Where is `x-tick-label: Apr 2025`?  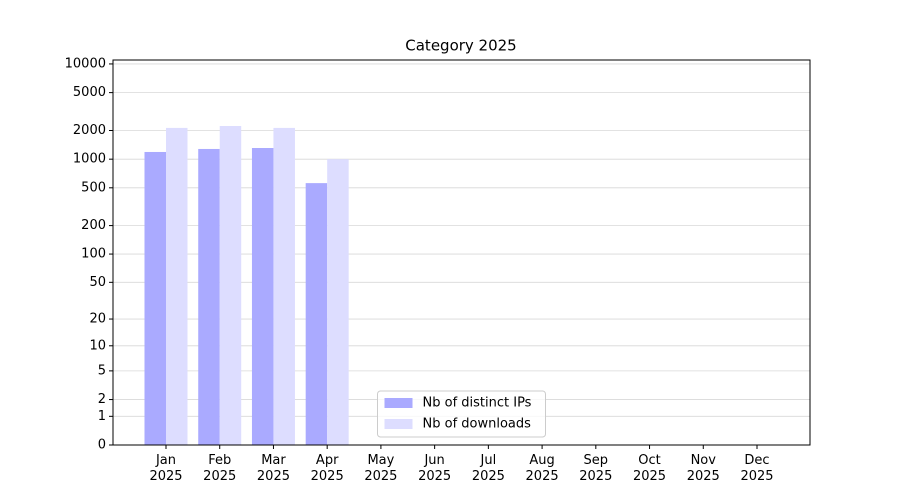 x-tick-label: Apr 2025 is located at coordinates (327, 468).